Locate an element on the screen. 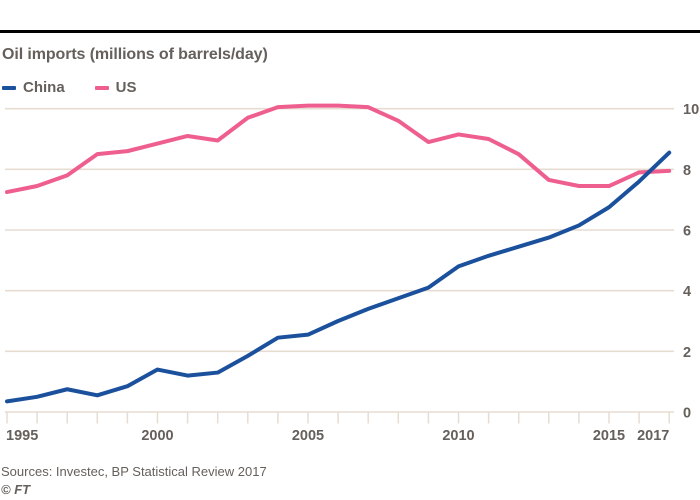 The image size is (700, 500). legend-label-china: China is located at coordinates (44, 87).